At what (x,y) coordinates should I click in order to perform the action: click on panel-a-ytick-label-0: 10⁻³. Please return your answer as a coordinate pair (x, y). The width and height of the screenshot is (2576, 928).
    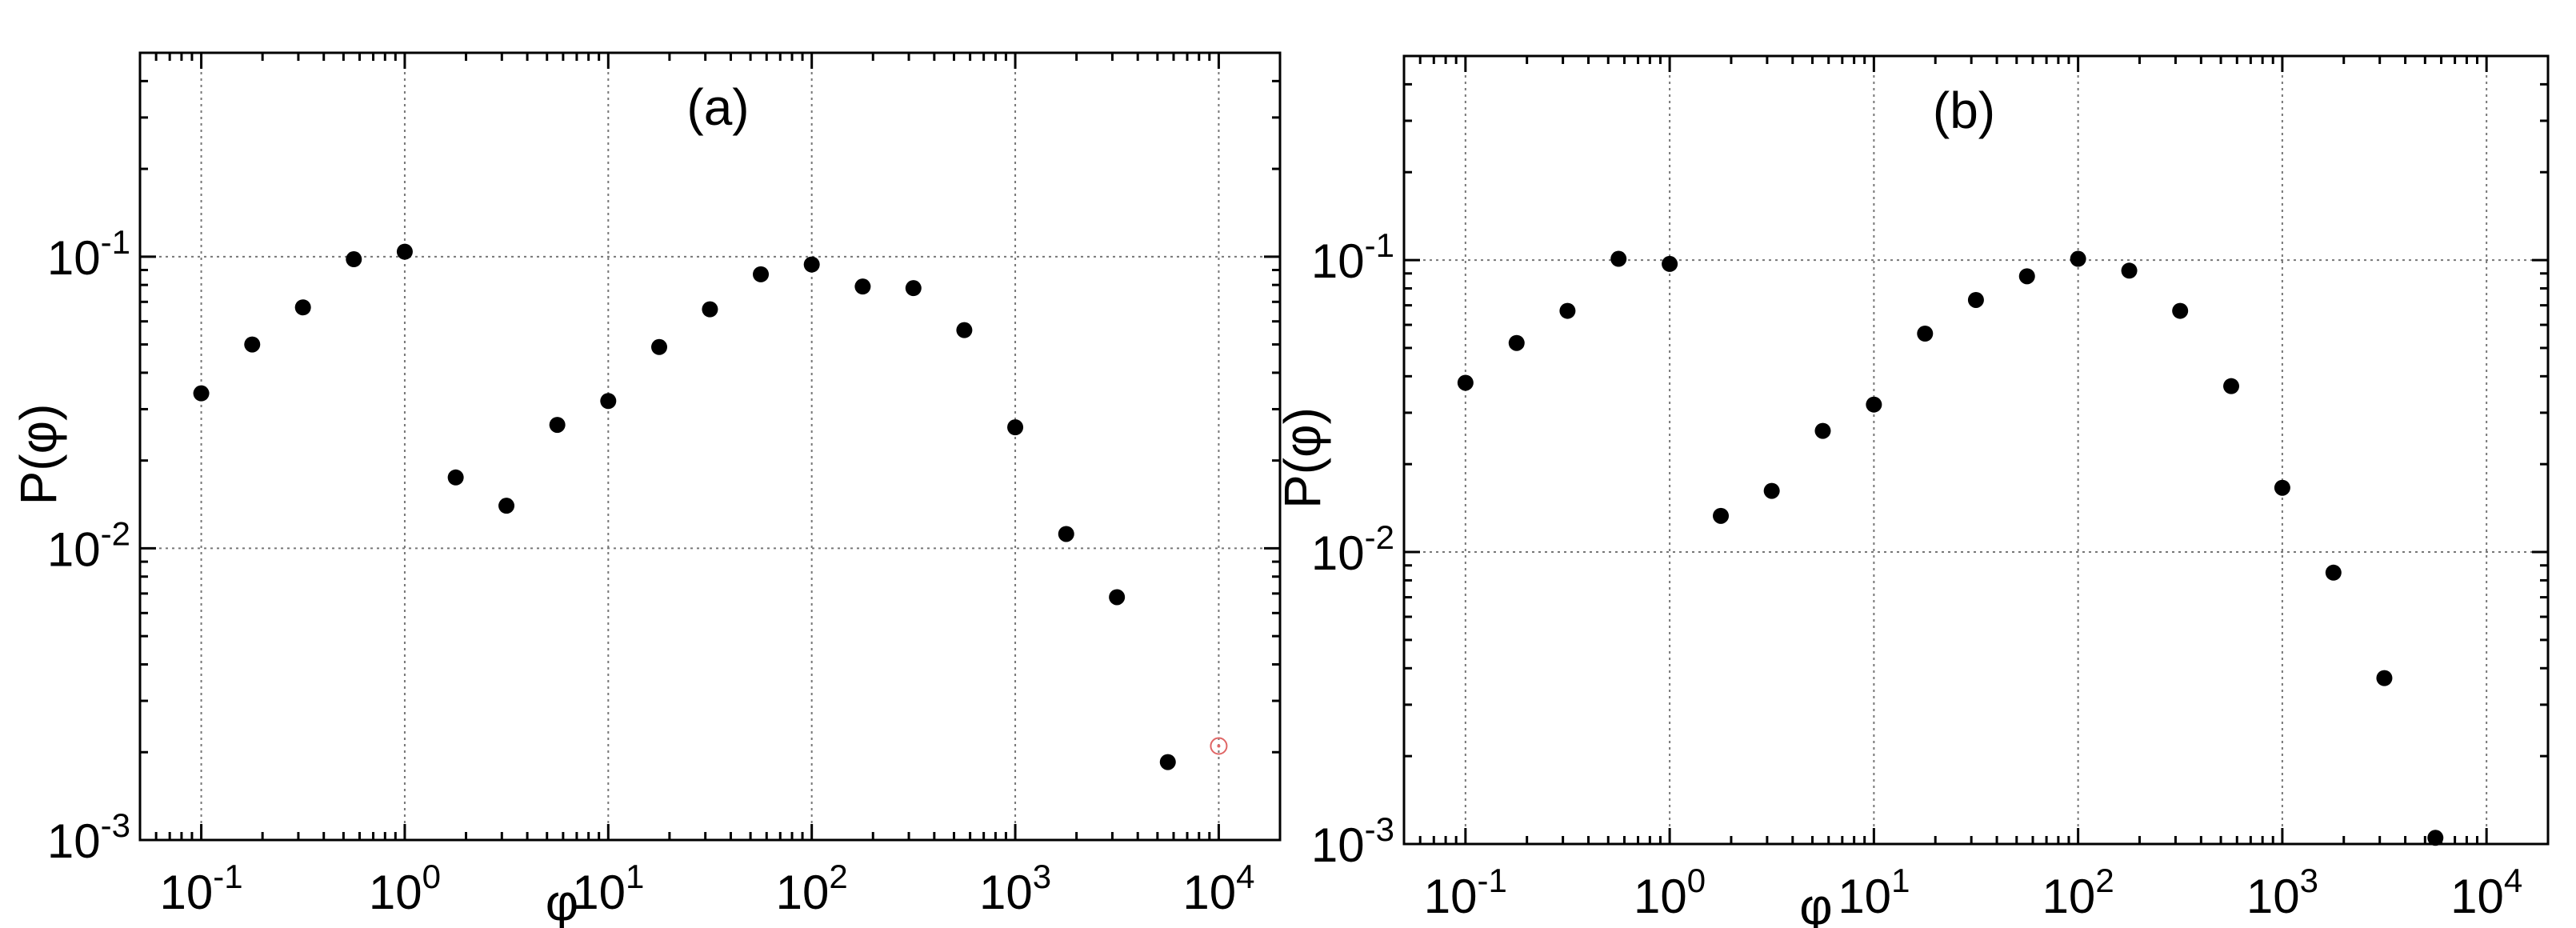
    Looking at the image, I should click on (88, 837).